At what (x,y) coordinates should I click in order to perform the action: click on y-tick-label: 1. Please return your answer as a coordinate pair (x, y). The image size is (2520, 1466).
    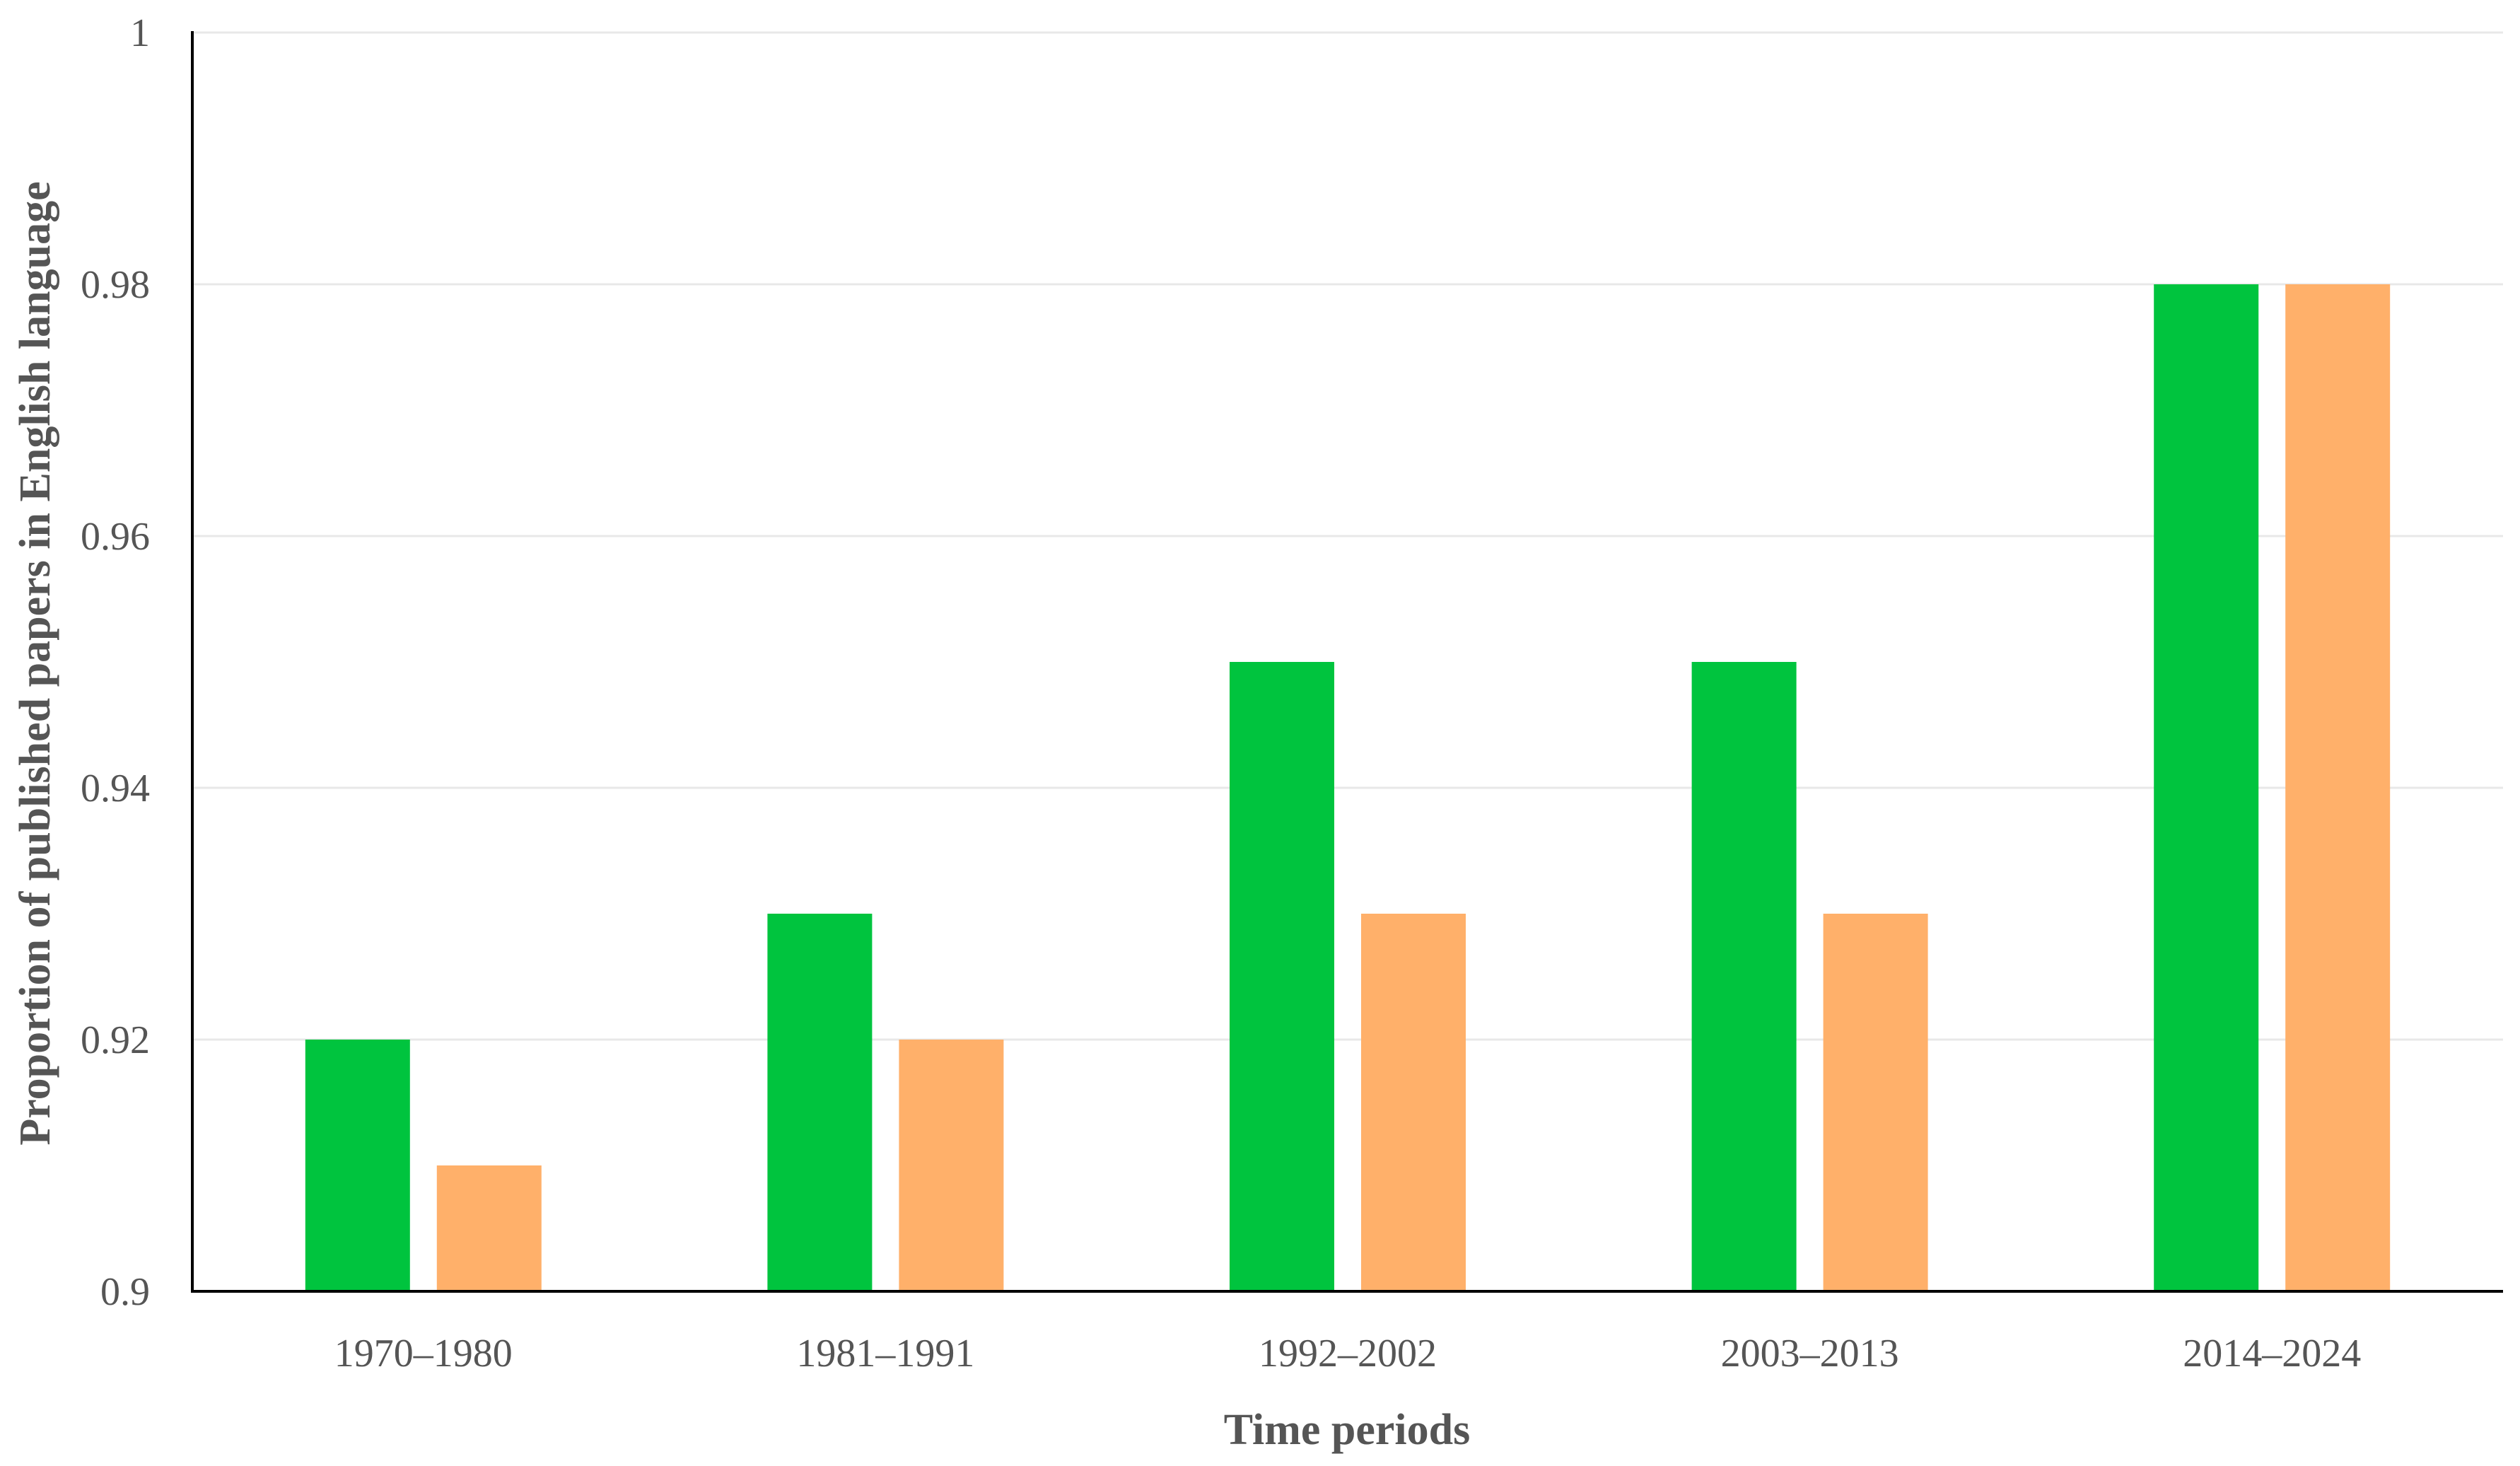
    Looking at the image, I should click on (140, 33).